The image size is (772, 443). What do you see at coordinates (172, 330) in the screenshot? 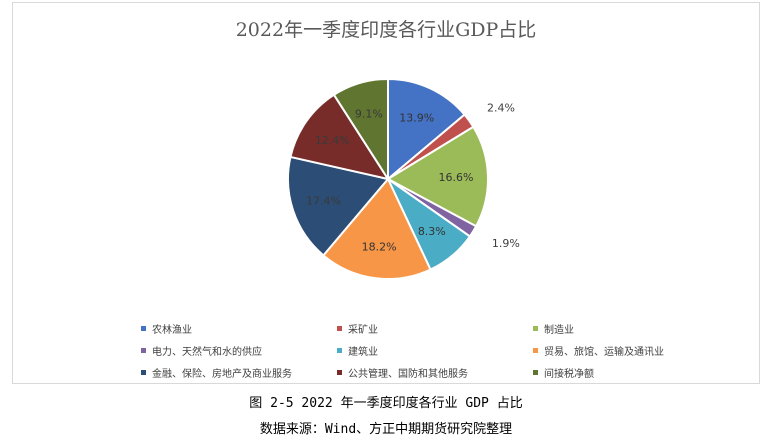
I see `legend-label: 农林渔业` at bounding box center [172, 330].